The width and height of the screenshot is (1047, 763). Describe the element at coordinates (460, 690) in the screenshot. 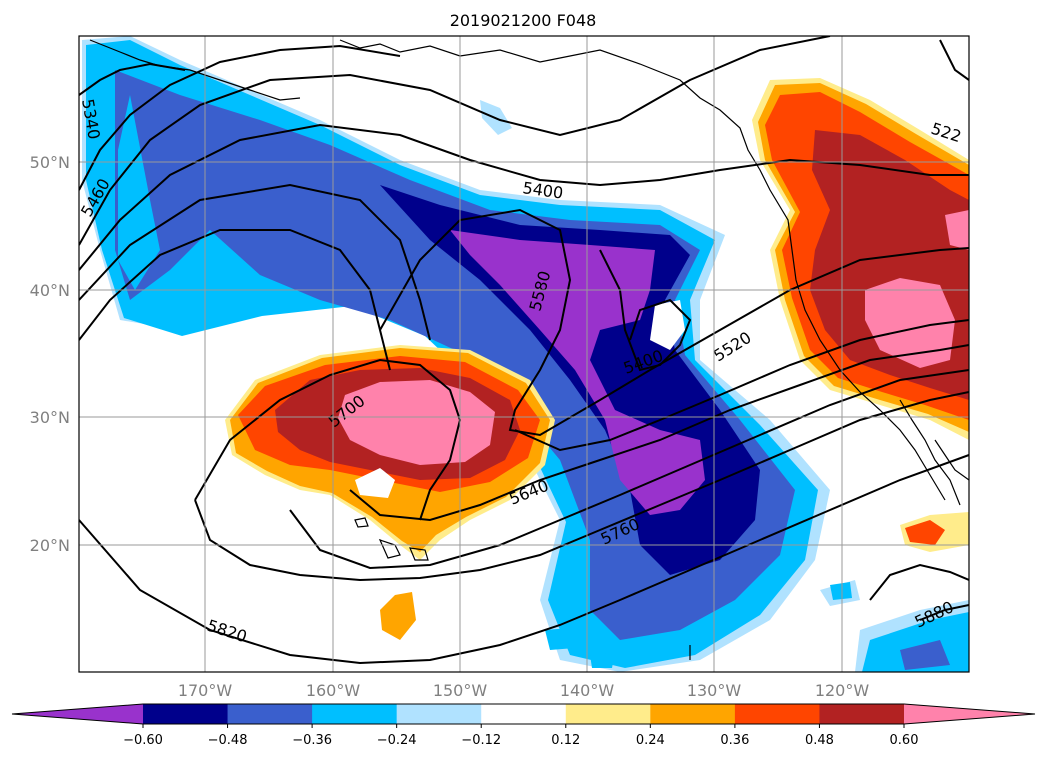

I see `lon-label: 150°W` at that location.